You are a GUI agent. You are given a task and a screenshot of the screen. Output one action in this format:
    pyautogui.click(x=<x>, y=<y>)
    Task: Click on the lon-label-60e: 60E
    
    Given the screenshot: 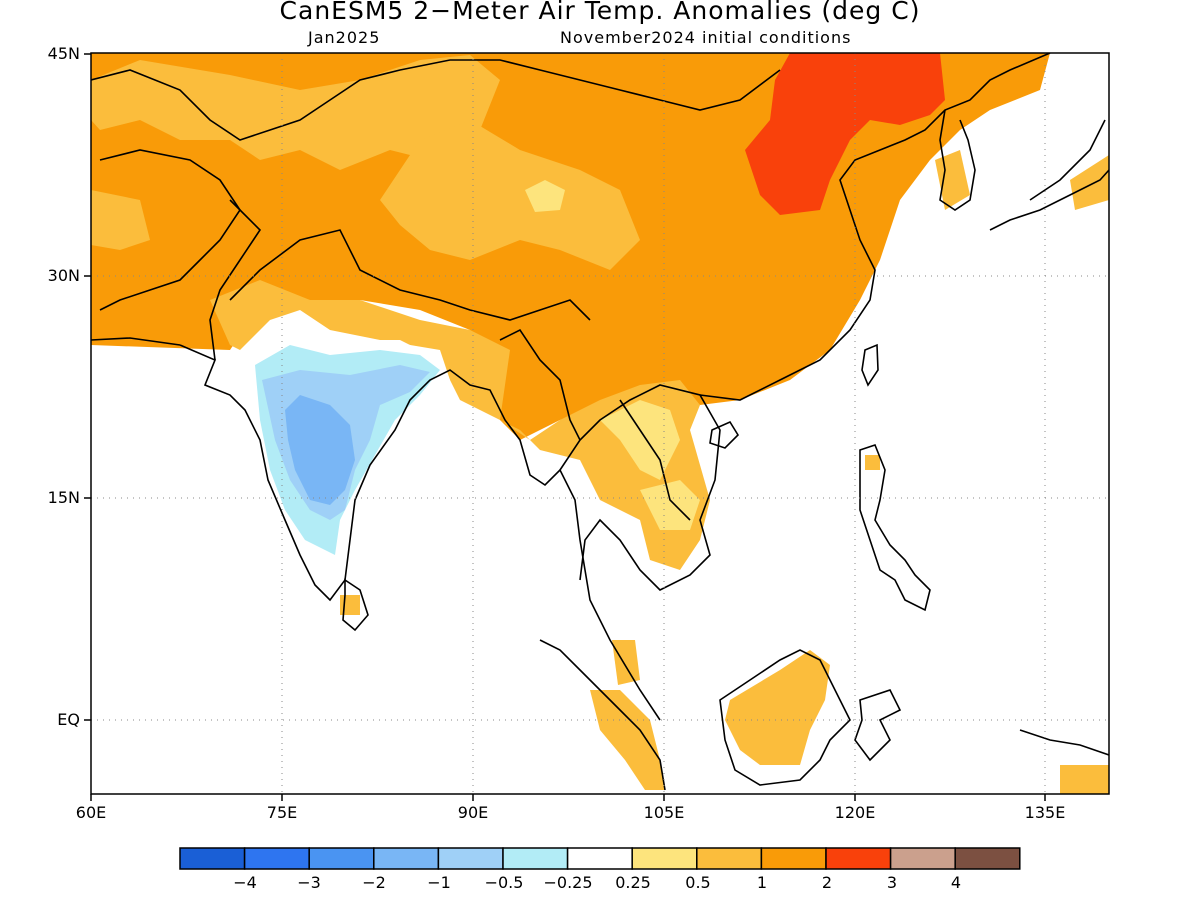 What is the action you would take?
    pyautogui.click(x=91, y=812)
    